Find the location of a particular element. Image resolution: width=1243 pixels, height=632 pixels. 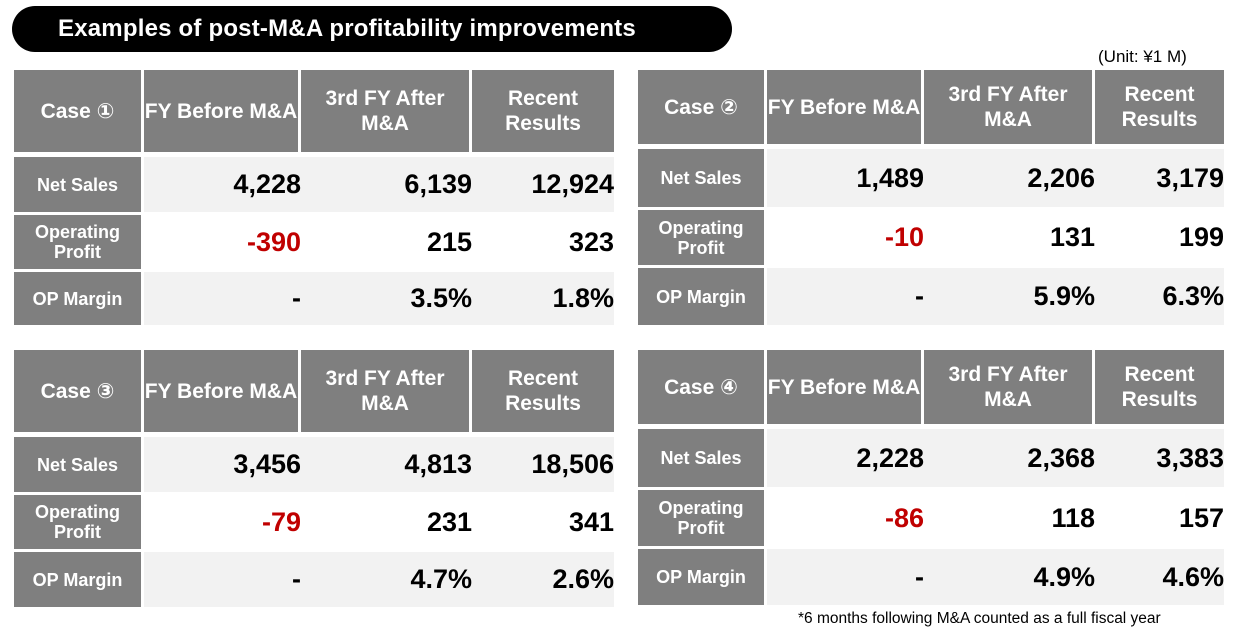

case-label: Case ④ is located at coordinates (702, 389).